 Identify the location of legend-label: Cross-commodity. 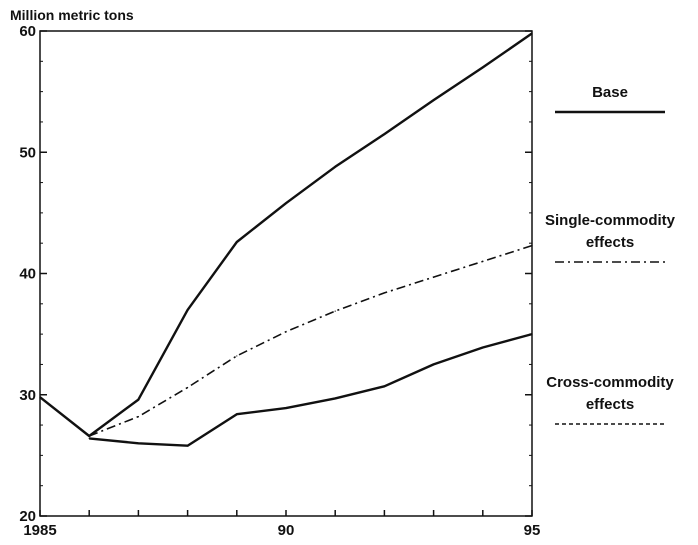
(610, 382).